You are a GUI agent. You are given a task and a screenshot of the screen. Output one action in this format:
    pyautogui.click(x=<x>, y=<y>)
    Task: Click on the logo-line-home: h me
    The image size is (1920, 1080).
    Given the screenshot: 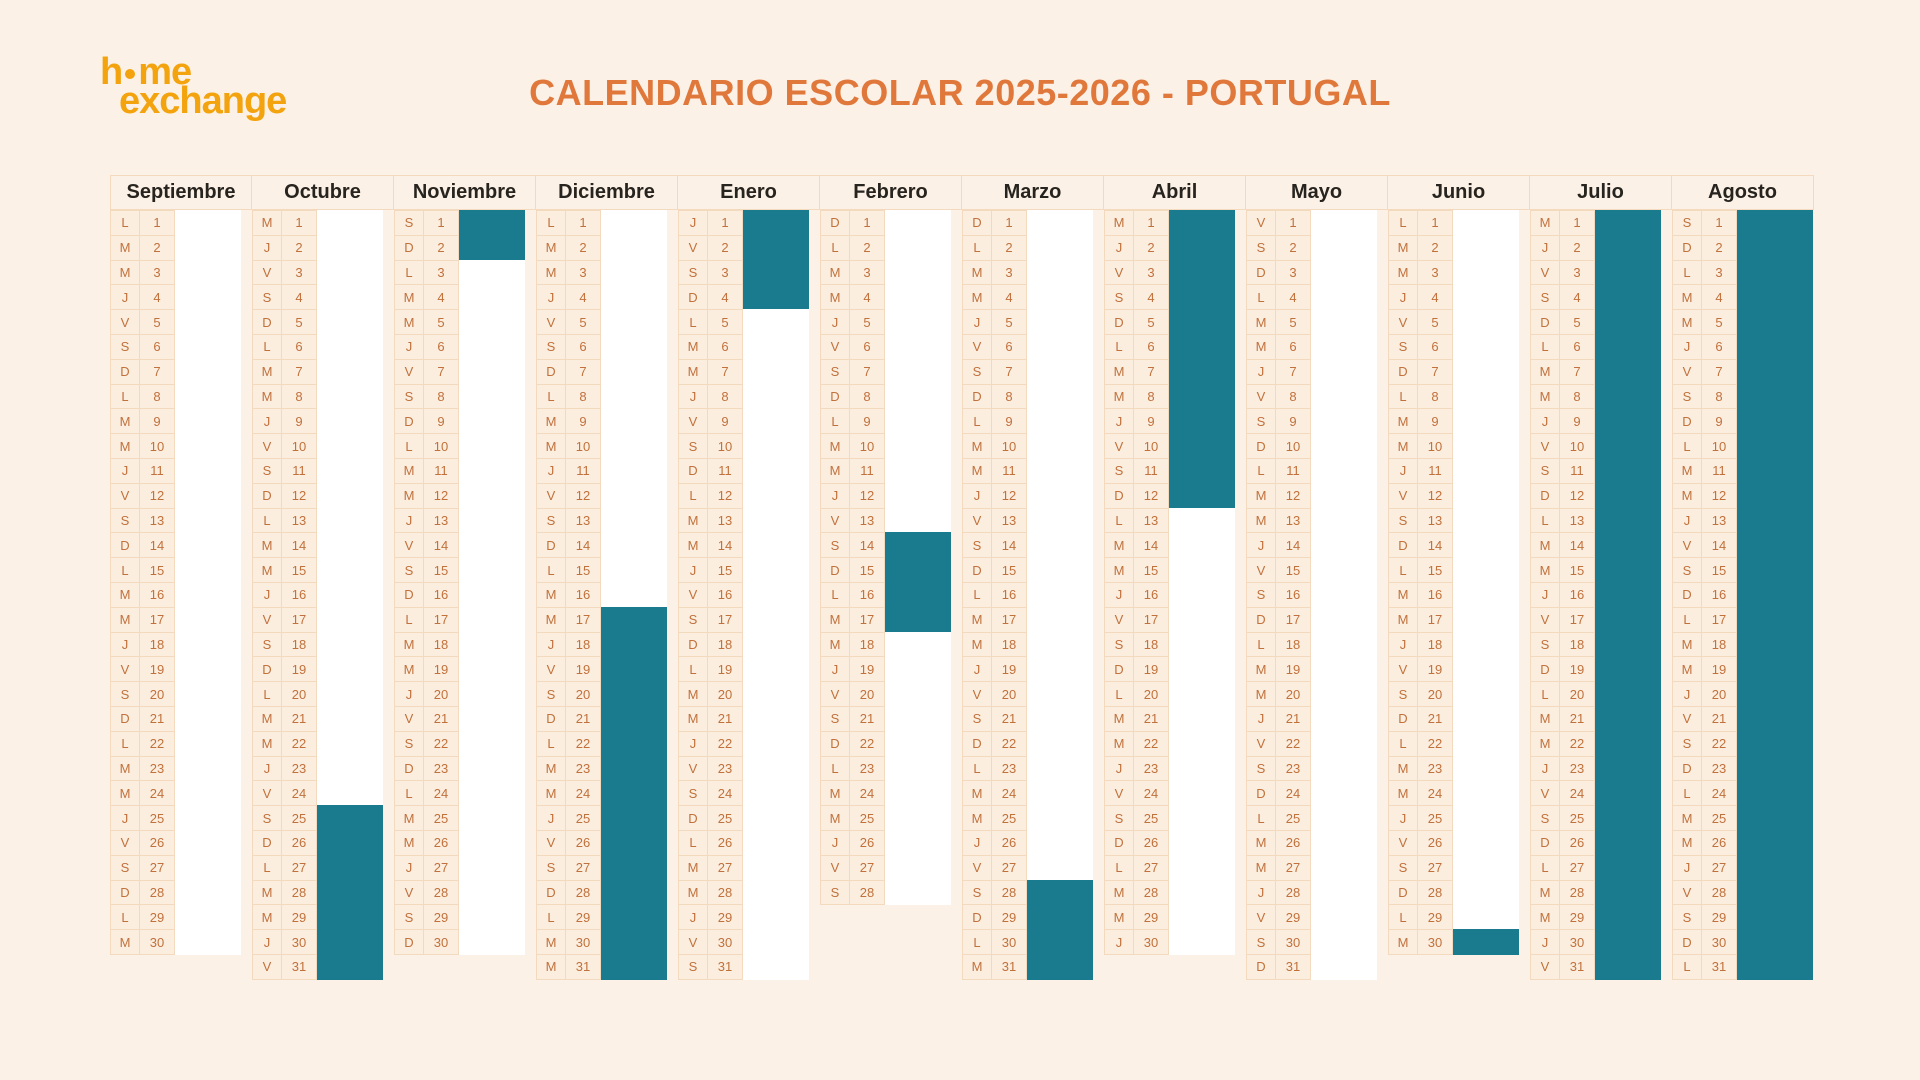 What is the action you would take?
    pyautogui.click(x=146, y=72)
    